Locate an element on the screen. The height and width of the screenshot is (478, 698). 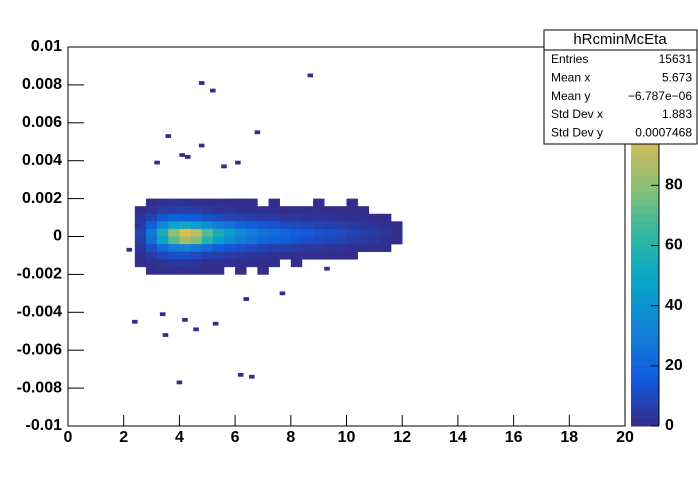
stats-value: 0.0007468 is located at coordinates (663, 132).